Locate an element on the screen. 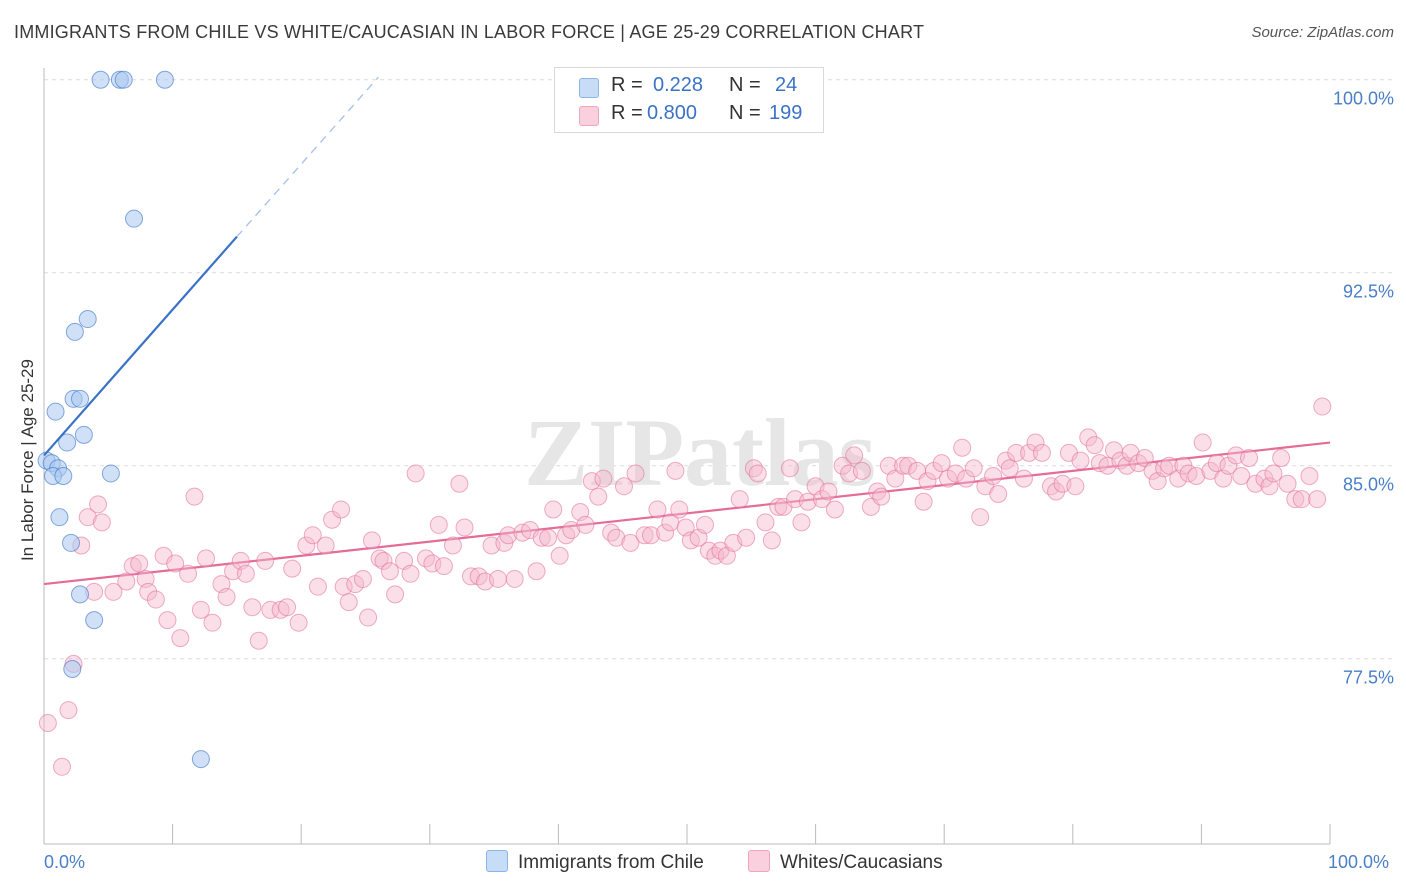 This screenshot has width=1406, height=892. legend-n-value: 24 is located at coordinates (786, 85).